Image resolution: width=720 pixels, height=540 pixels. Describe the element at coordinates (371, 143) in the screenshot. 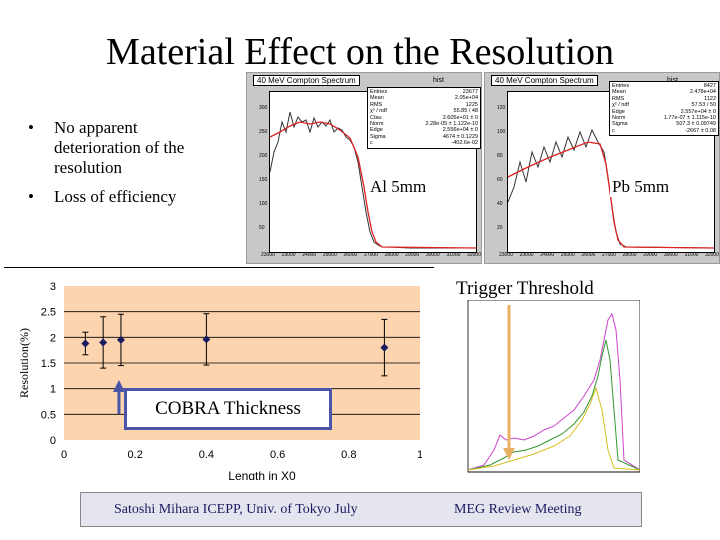

I see `stats-key: c` at that location.